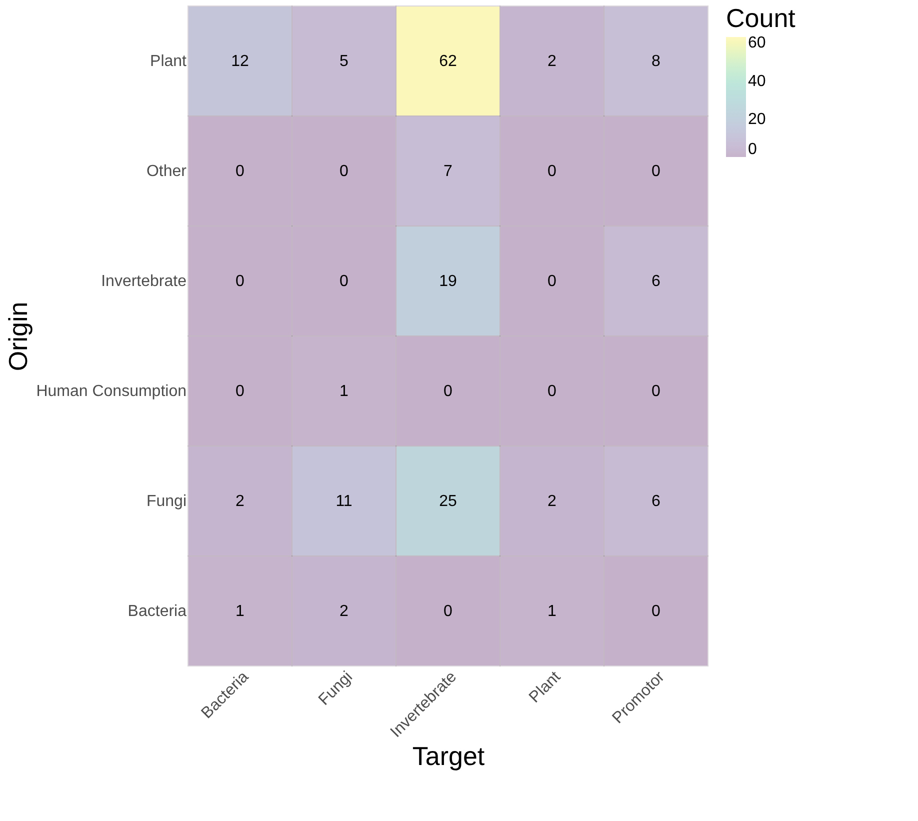 The height and width of the screenshot is (821, 918). What do you see at coordinates (449, 756) in the screenshot?
I see `x-axis-title: Target` at bounding box center [449, 756].